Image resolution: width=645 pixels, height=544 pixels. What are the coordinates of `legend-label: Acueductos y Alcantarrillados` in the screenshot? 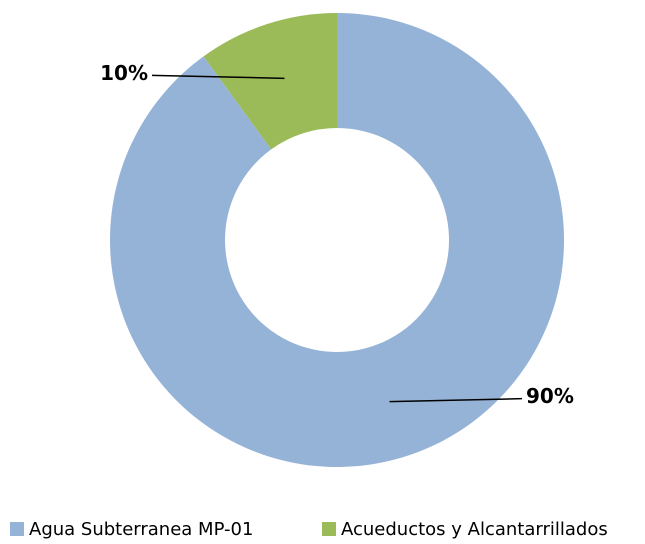 It's located at (474, 529).